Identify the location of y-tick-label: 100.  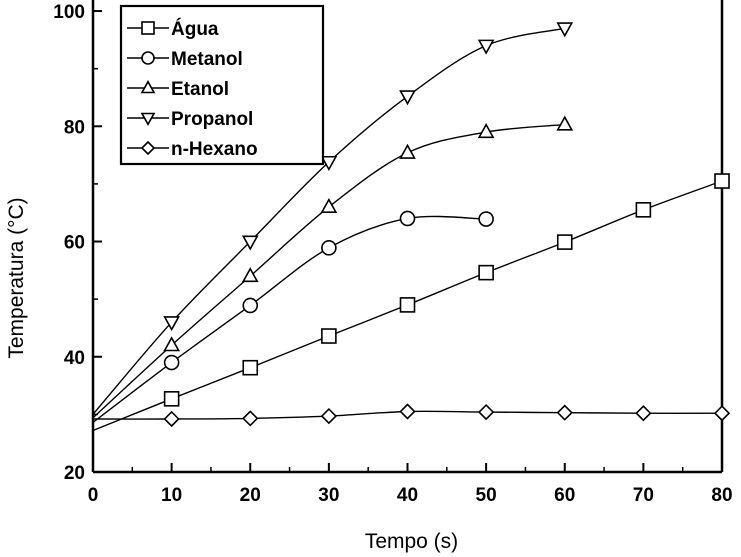
(69, 12).